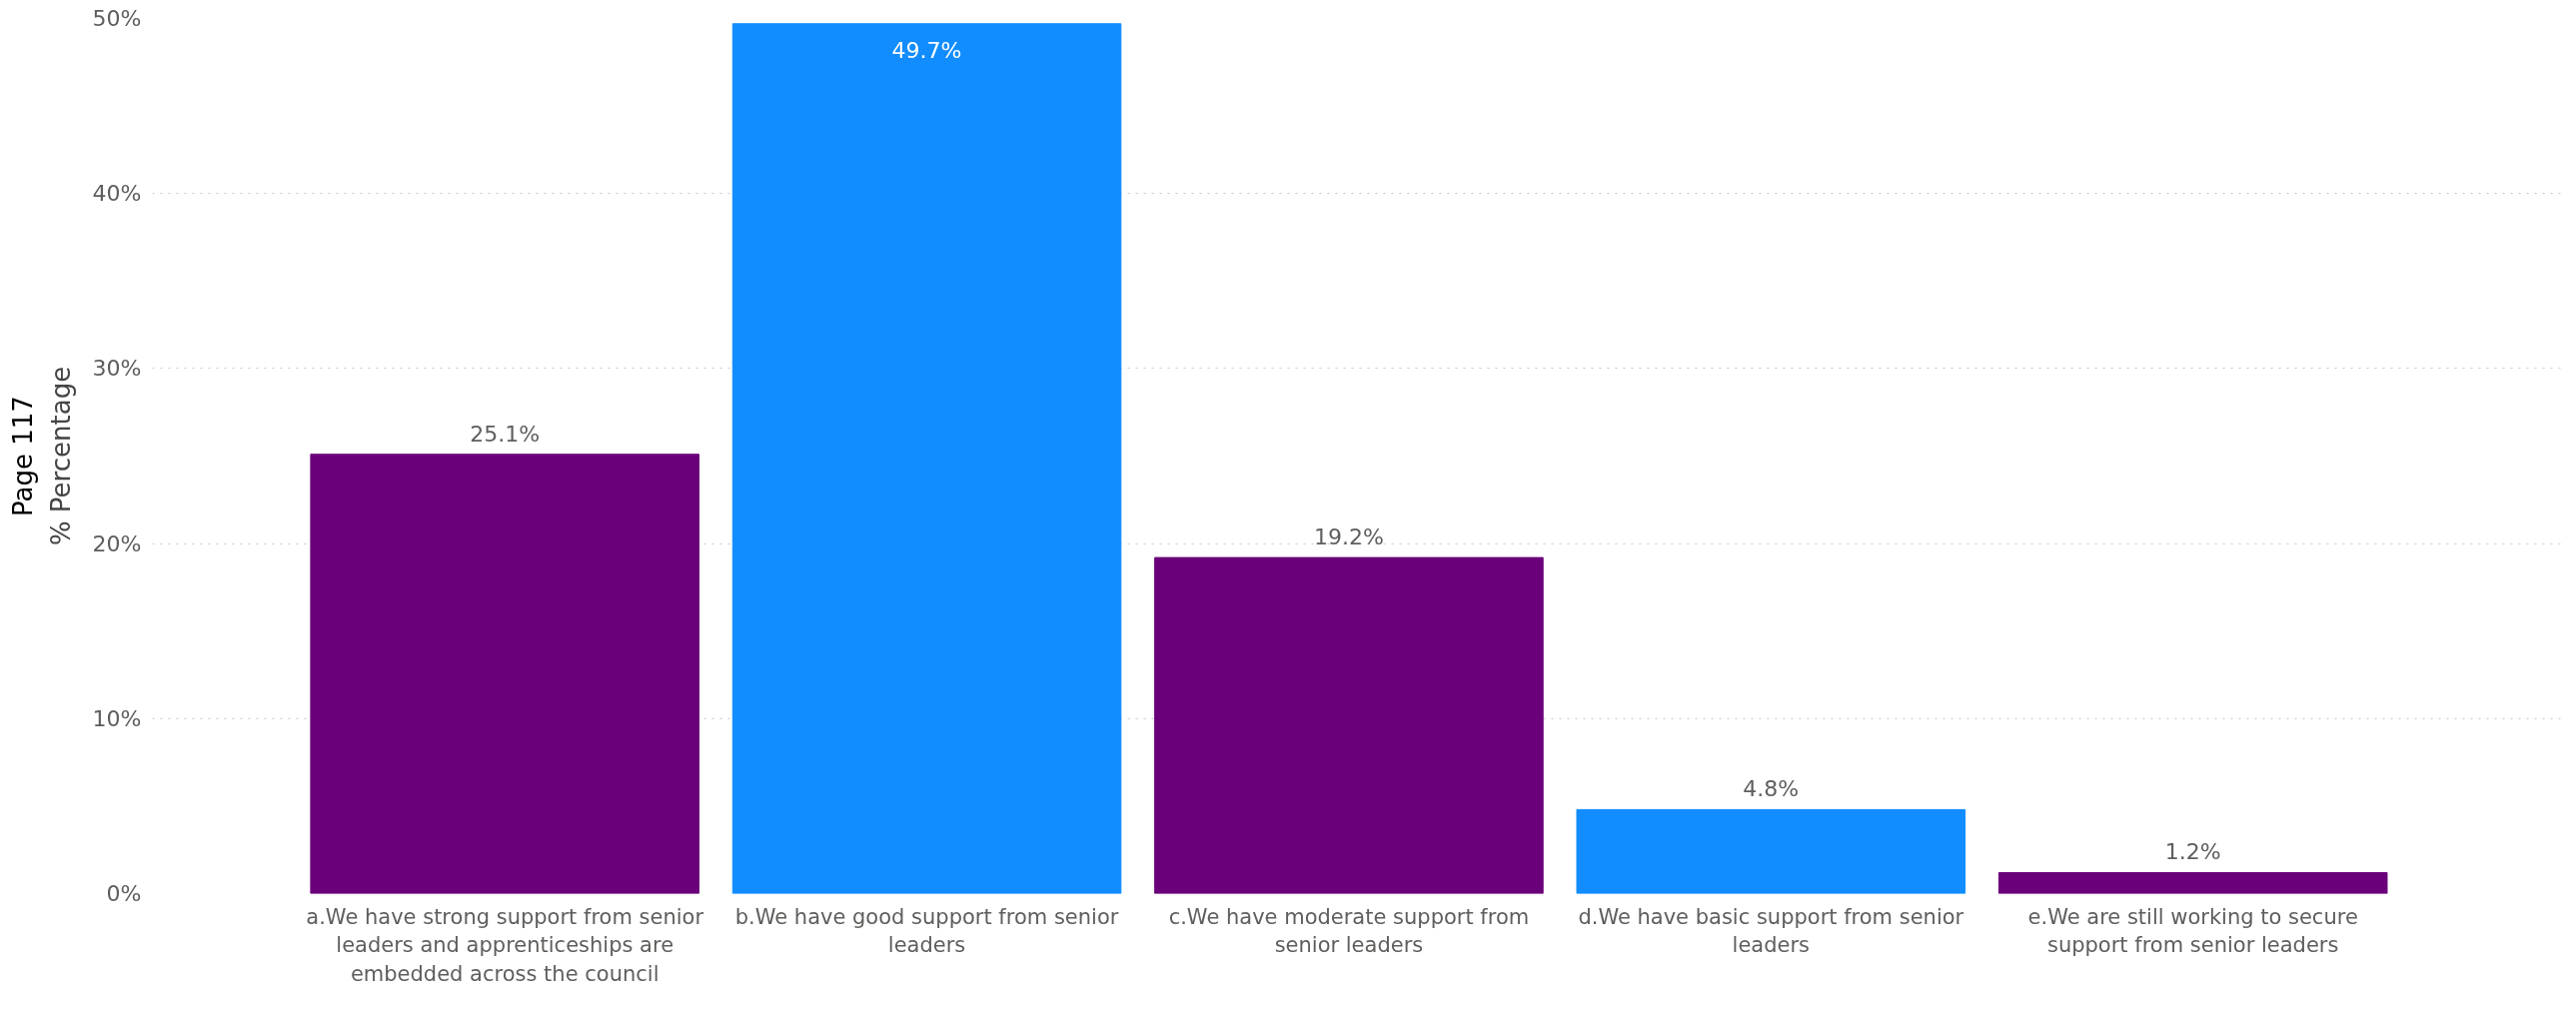 This screenshot has width=2576, height=1009. I want to click on y-tick-label: 50%, so click(117, 18).